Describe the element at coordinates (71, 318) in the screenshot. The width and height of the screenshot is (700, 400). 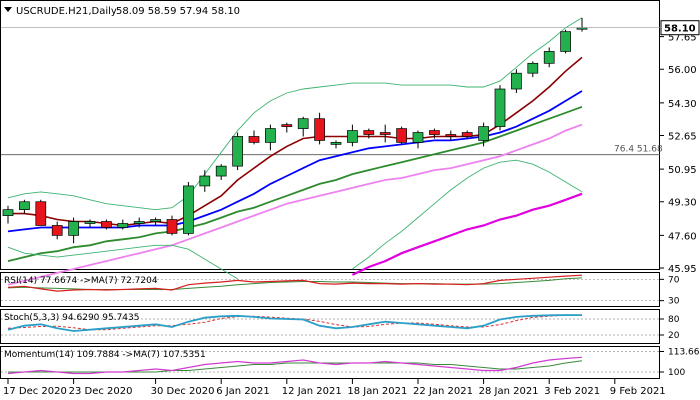
I see `stoch-label: Stoch(5,3,3) 94.6290 95.7435` at that location.